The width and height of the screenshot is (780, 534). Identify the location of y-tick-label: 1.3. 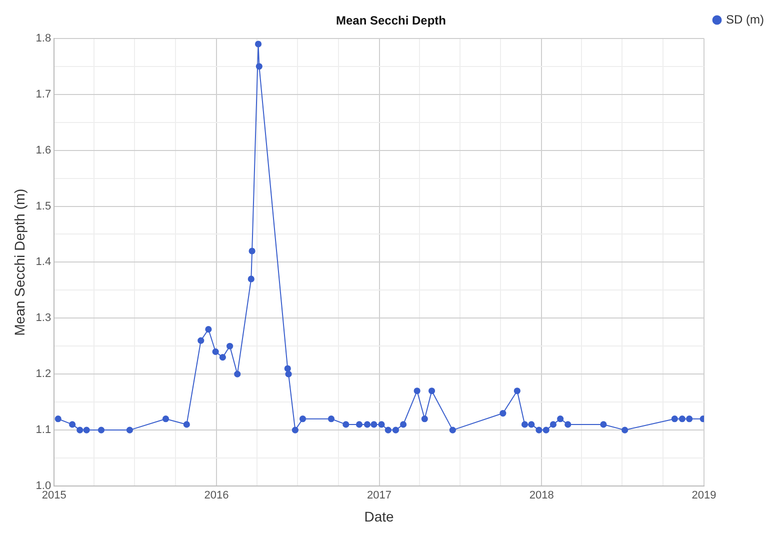
(44, 318).